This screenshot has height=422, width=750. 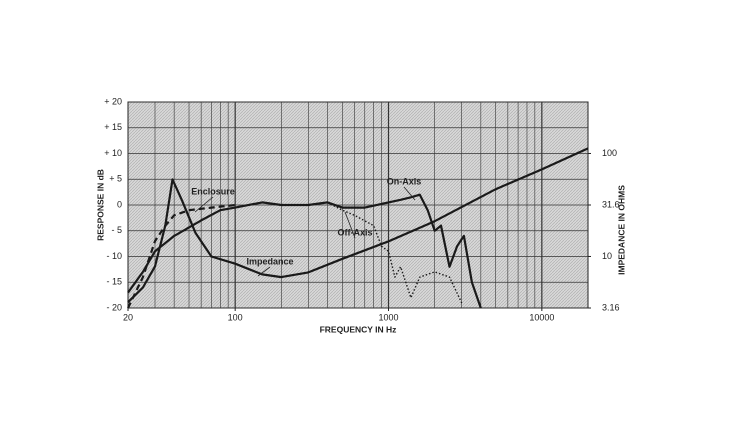 What do you see at coordinates (114, 282) in the screenshot?
I see `y-tick-label: - 15` at bounding box center [114, 282].